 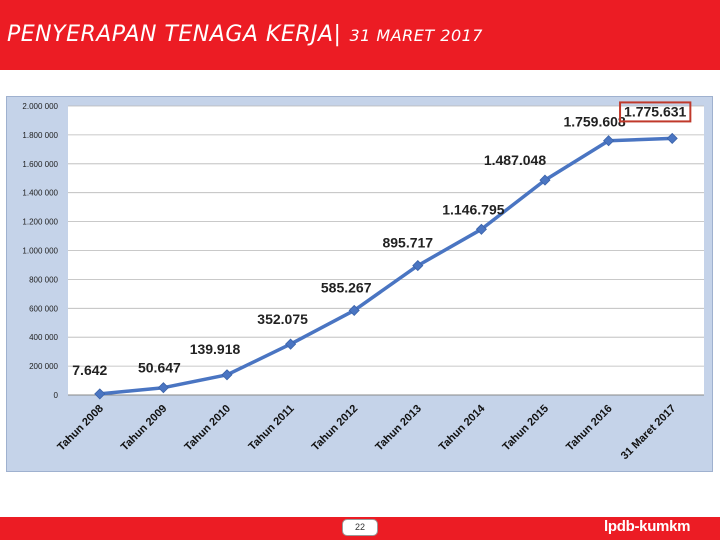 What do you see at coordinates (398, 428) in the screenshot?
I see `x-tick-label: Tahun 2013` at bounding box center [398, 428].